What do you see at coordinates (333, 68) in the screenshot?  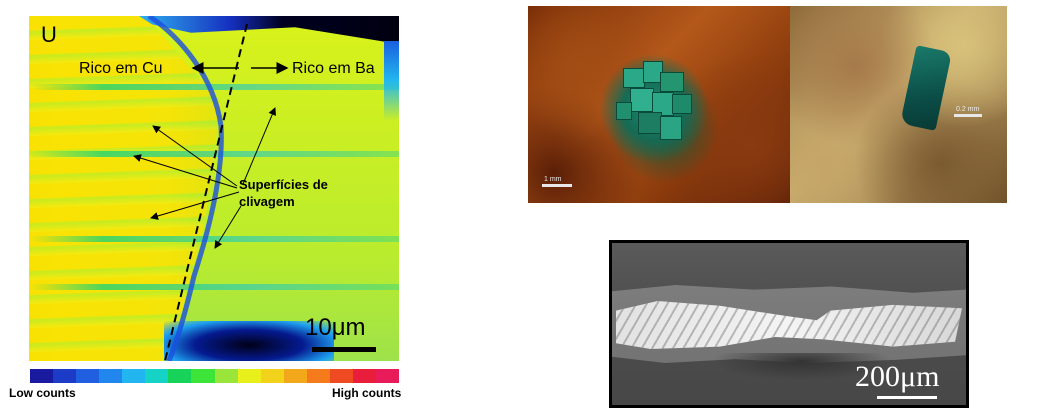 I see `ba-rich-label: Rico em Ba` at bounding box center [333, 68].